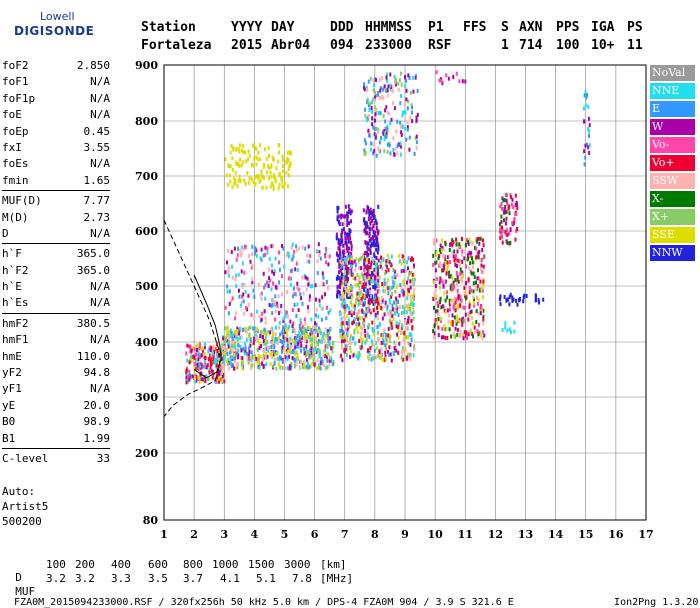 This screenshot has height=608, width=700. I want to click on x-tick-label: 4, so click(255, 534).